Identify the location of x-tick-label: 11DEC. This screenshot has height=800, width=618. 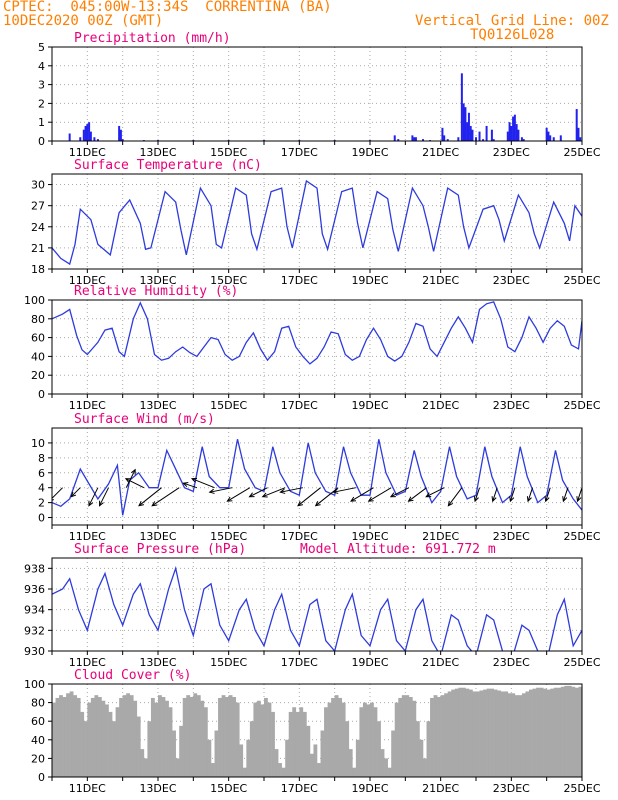
(87, 405).